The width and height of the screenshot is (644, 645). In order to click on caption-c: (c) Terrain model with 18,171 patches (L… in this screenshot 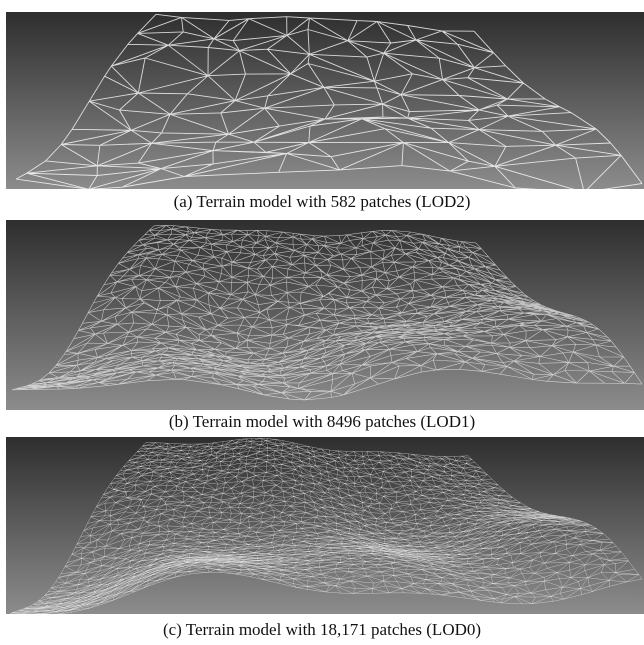, I will do `click(322, 629)`.